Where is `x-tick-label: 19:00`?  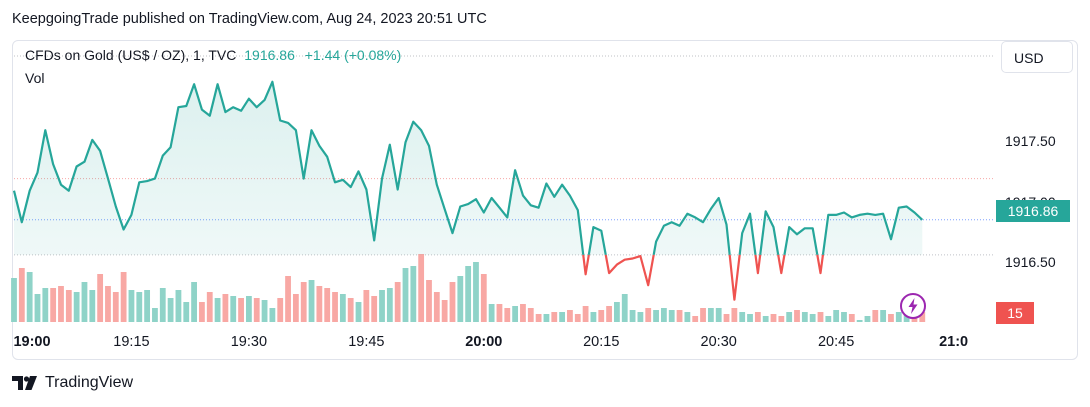 x-tick-label: 19:00 is located at coordinates (32, 342).